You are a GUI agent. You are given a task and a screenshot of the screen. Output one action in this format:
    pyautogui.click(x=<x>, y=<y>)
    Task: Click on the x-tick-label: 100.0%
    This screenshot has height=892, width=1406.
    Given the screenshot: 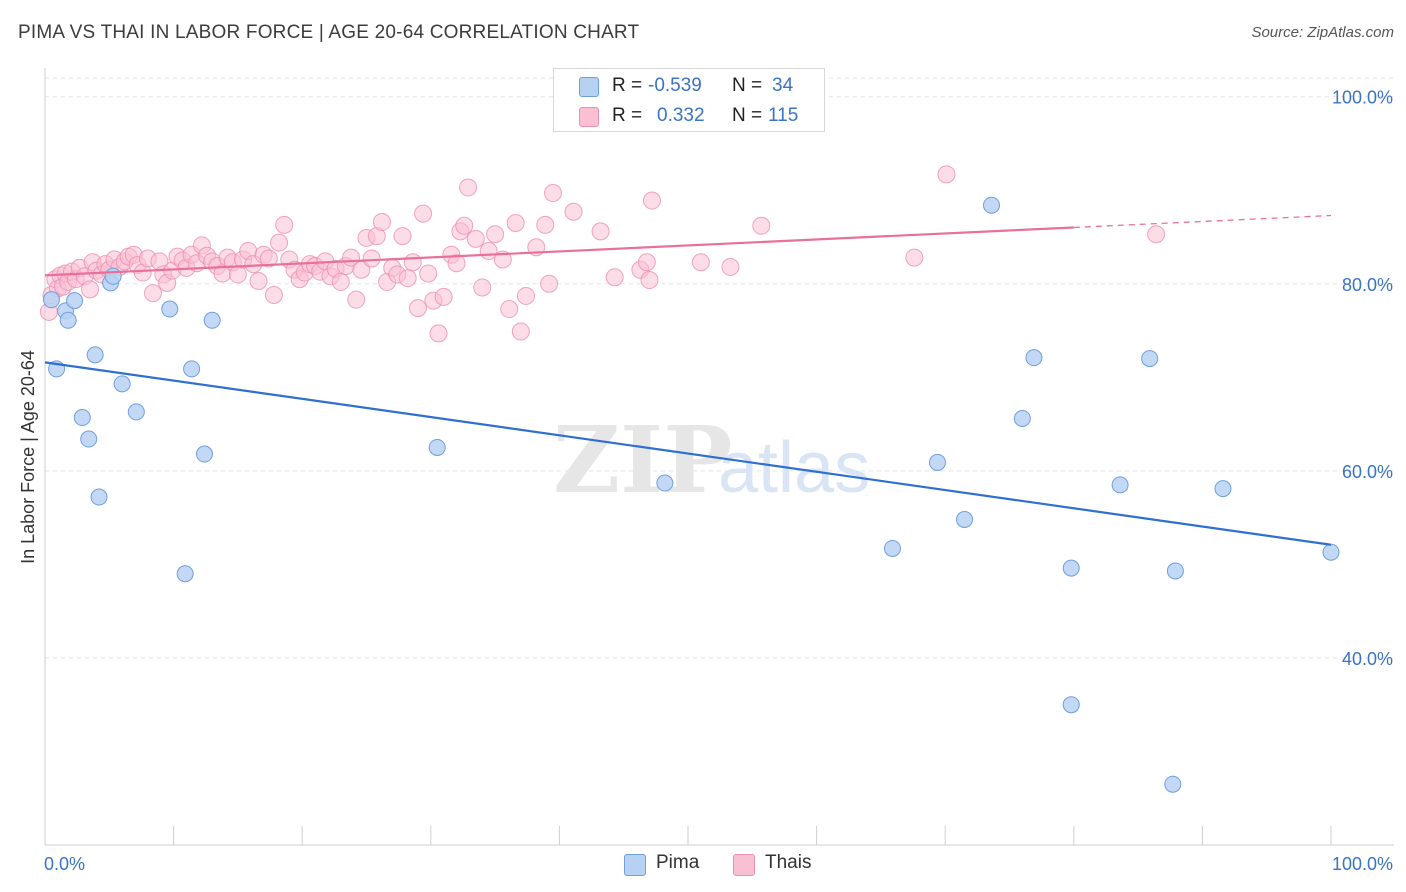 What is the action you would take?
    pyautogui.click(x=1362, y=864)
    